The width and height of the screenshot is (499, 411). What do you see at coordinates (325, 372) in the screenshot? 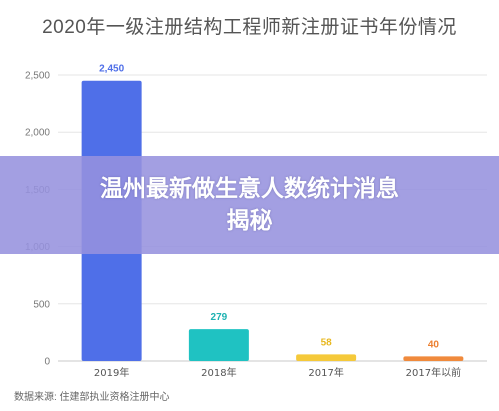
I see `x-tick-label: 2017年` at bounding box center [325, 372].